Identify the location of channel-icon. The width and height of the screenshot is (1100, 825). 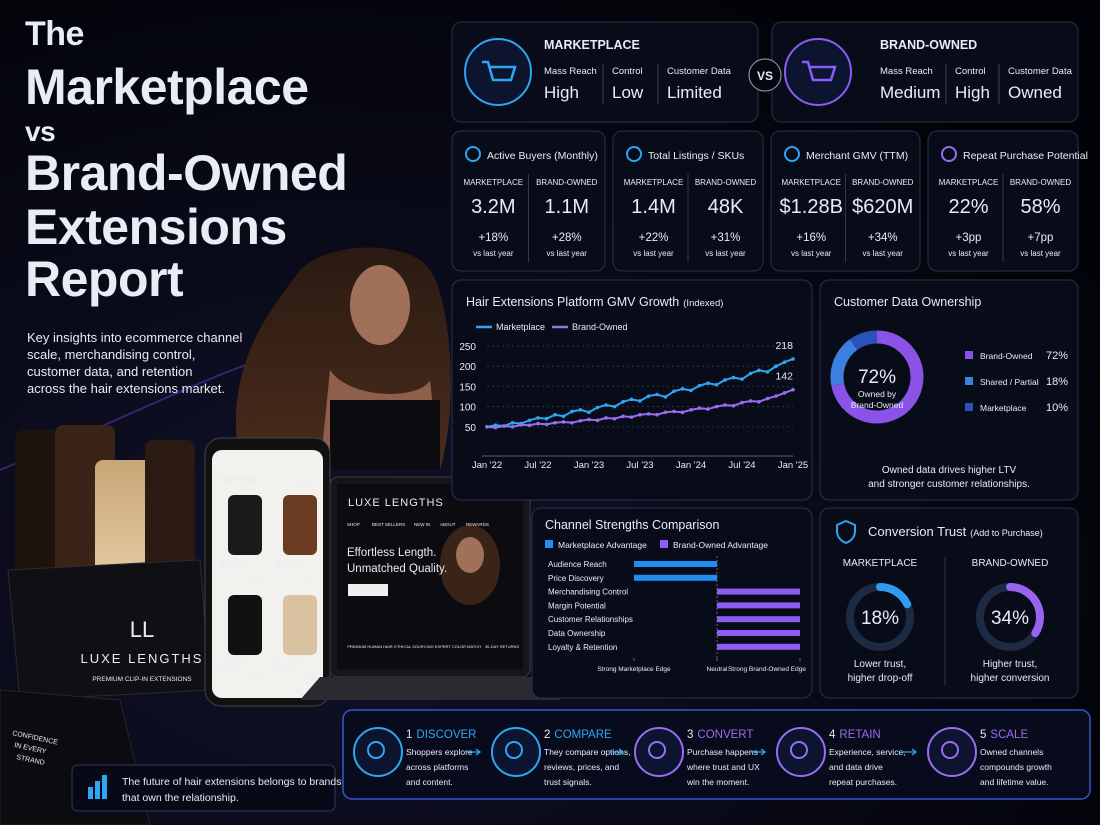
(498, 72).